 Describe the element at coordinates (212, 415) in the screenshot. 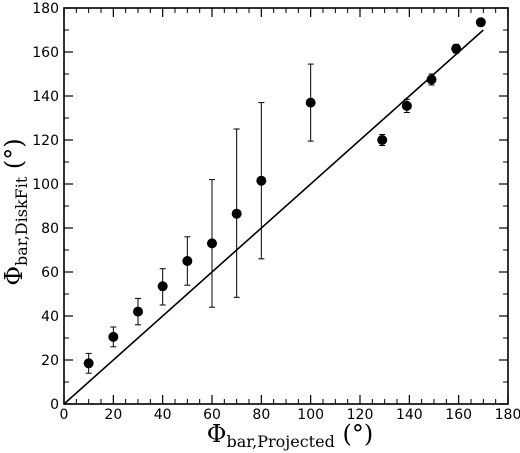

I see `x-tick-label: 60` at that location.